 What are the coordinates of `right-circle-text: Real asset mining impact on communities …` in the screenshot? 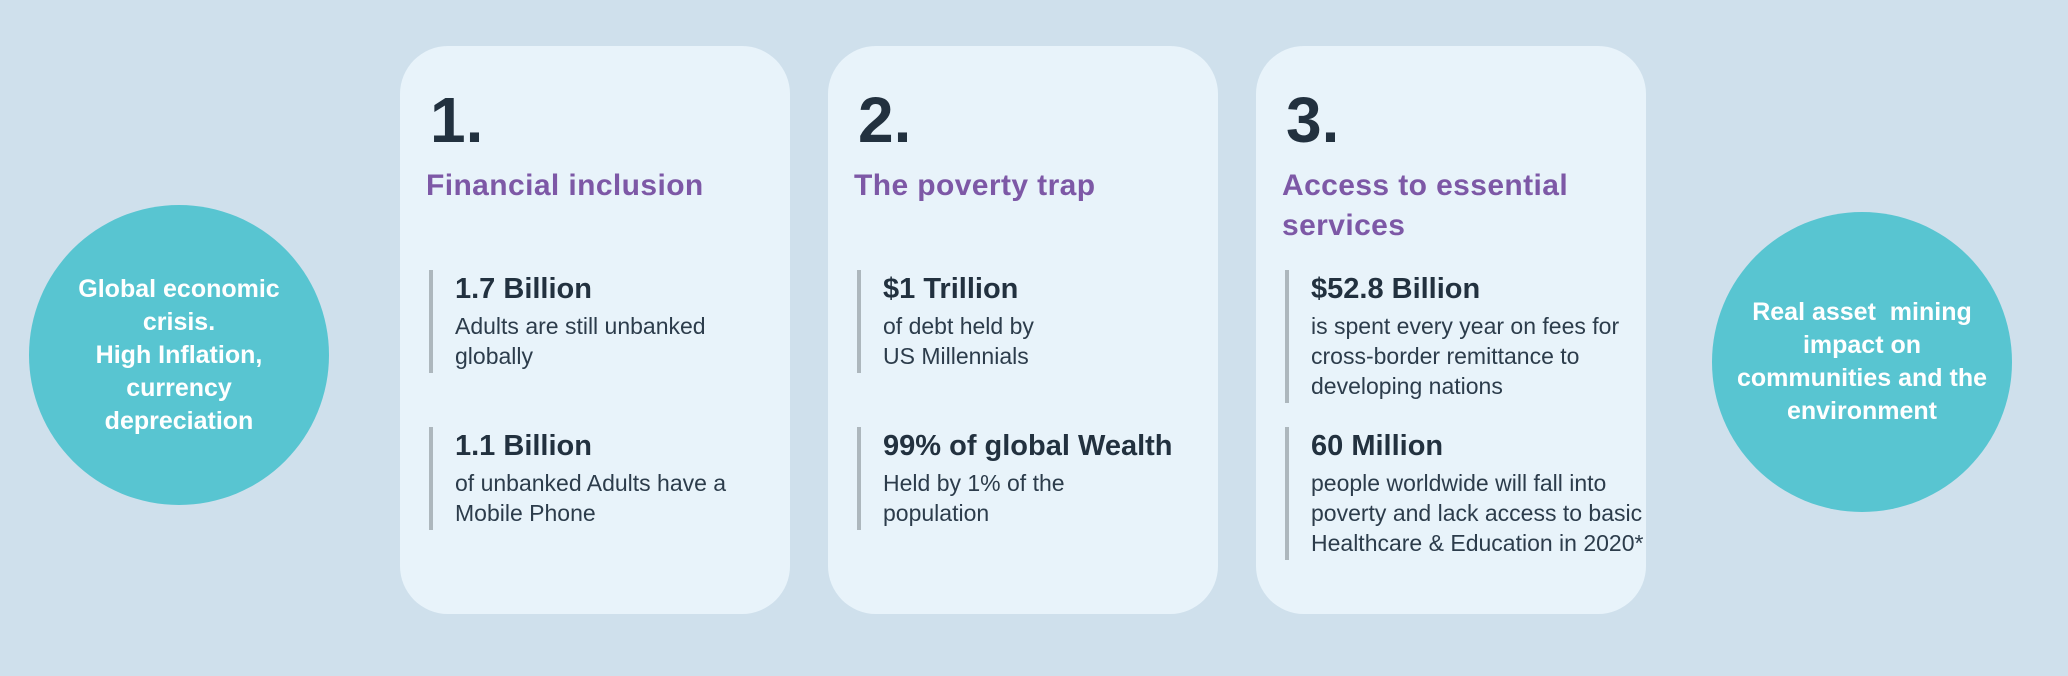 It's located at (1862, 362).